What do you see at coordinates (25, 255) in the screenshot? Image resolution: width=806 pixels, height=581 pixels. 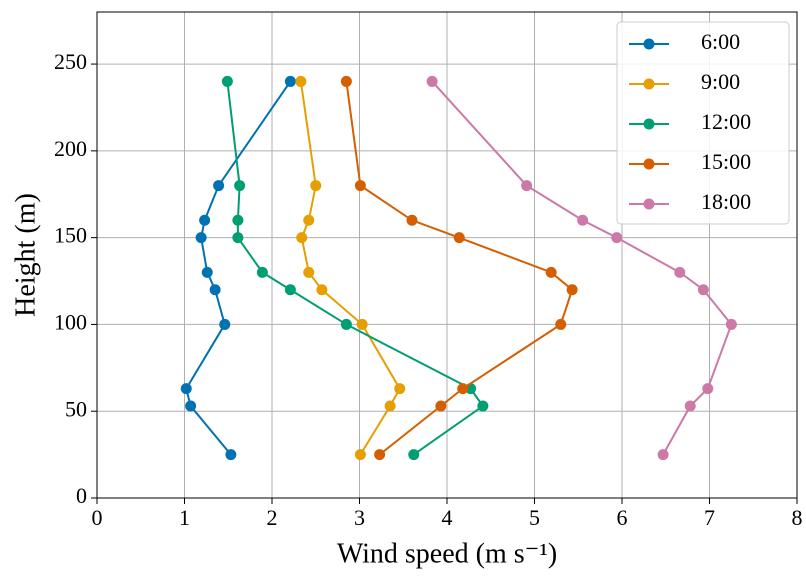 I see `y-axis-label: Height (m)` at bounding box center [25, 255].